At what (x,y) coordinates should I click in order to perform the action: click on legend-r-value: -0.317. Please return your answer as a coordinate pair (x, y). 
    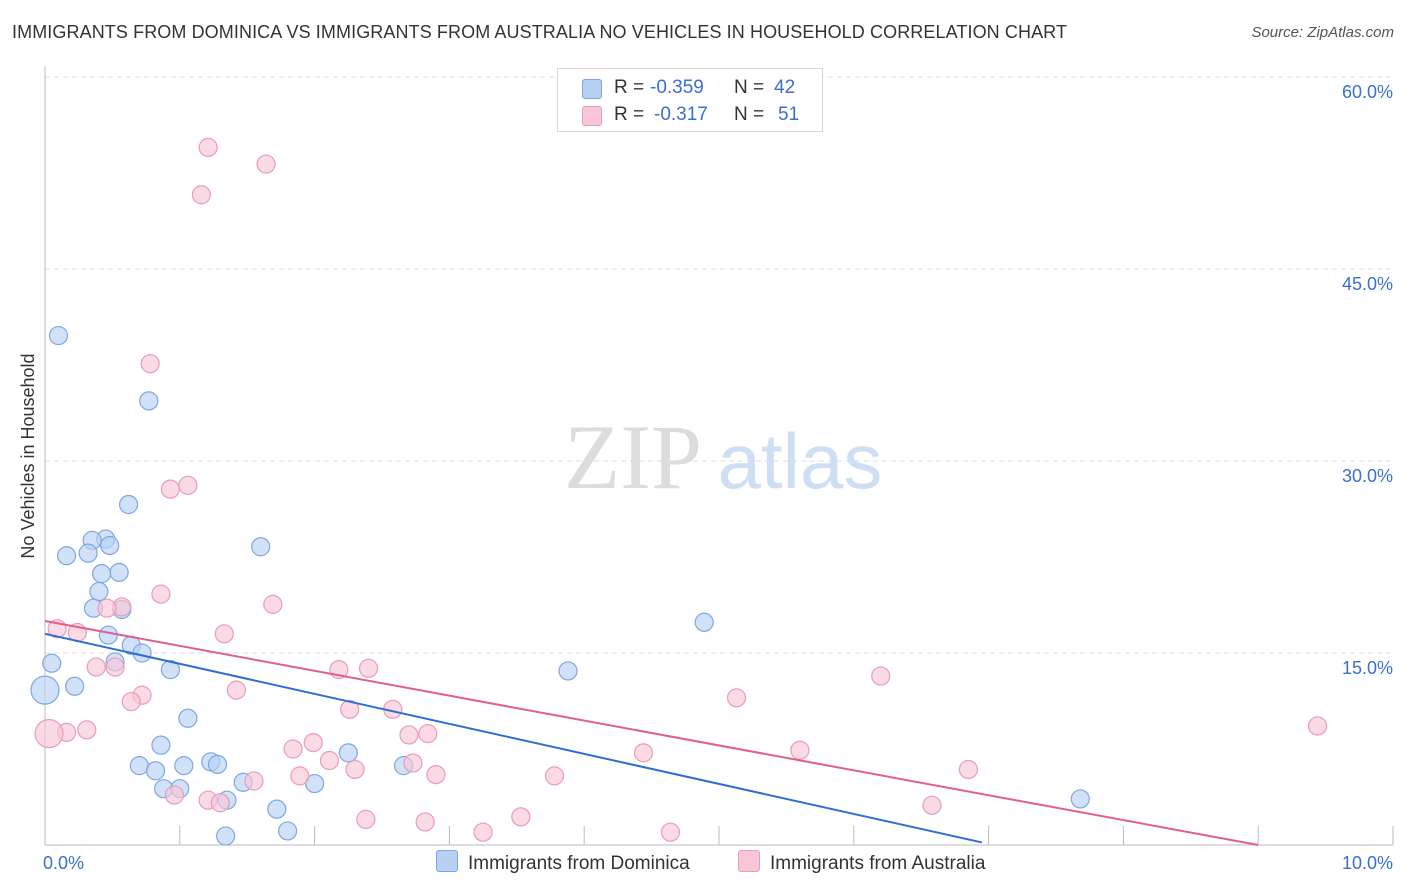
    Looking at the image, I should click on (681, 114).